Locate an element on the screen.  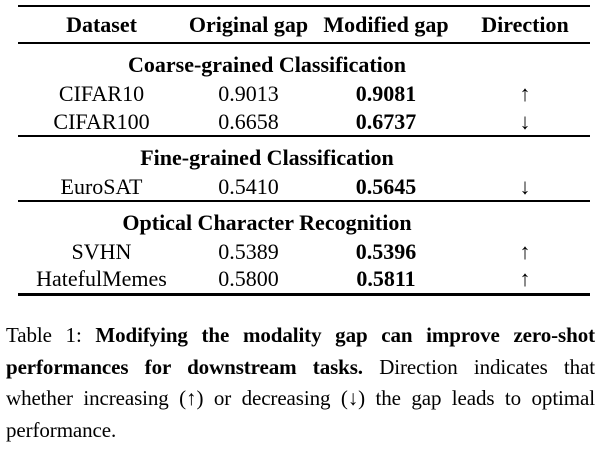
section-header-coarse-grained: Coarse-grained Classification is located at coordinates (304, 61).